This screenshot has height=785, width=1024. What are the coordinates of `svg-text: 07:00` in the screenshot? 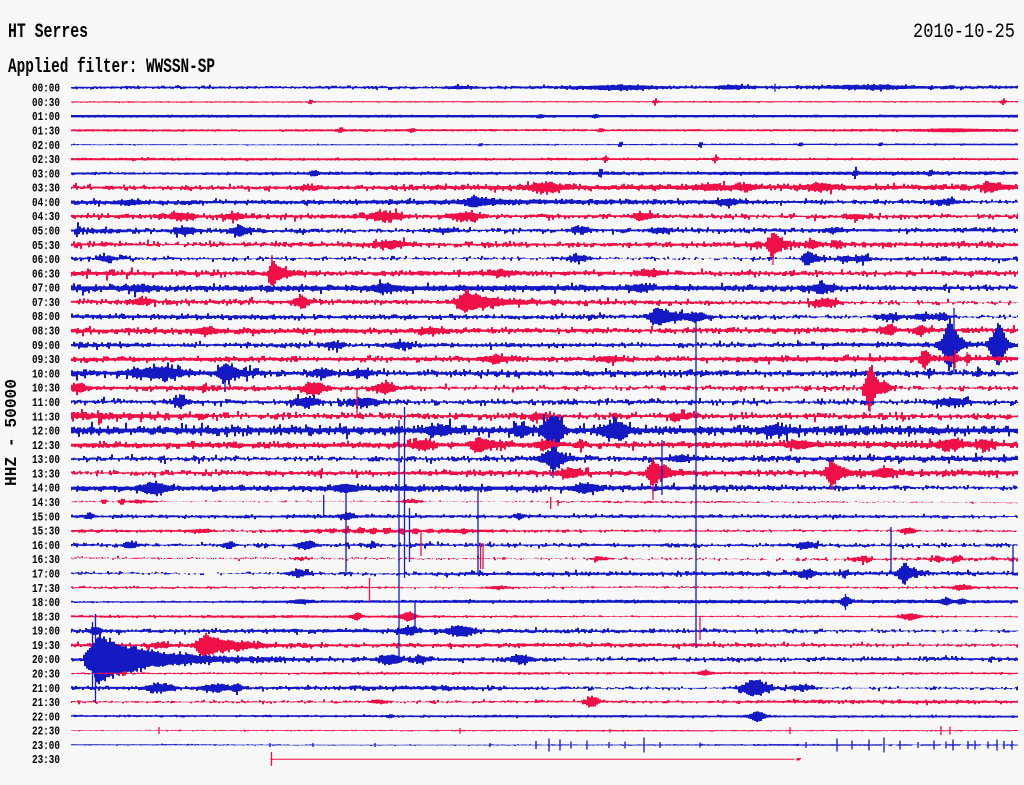 It's located at (46, 289).